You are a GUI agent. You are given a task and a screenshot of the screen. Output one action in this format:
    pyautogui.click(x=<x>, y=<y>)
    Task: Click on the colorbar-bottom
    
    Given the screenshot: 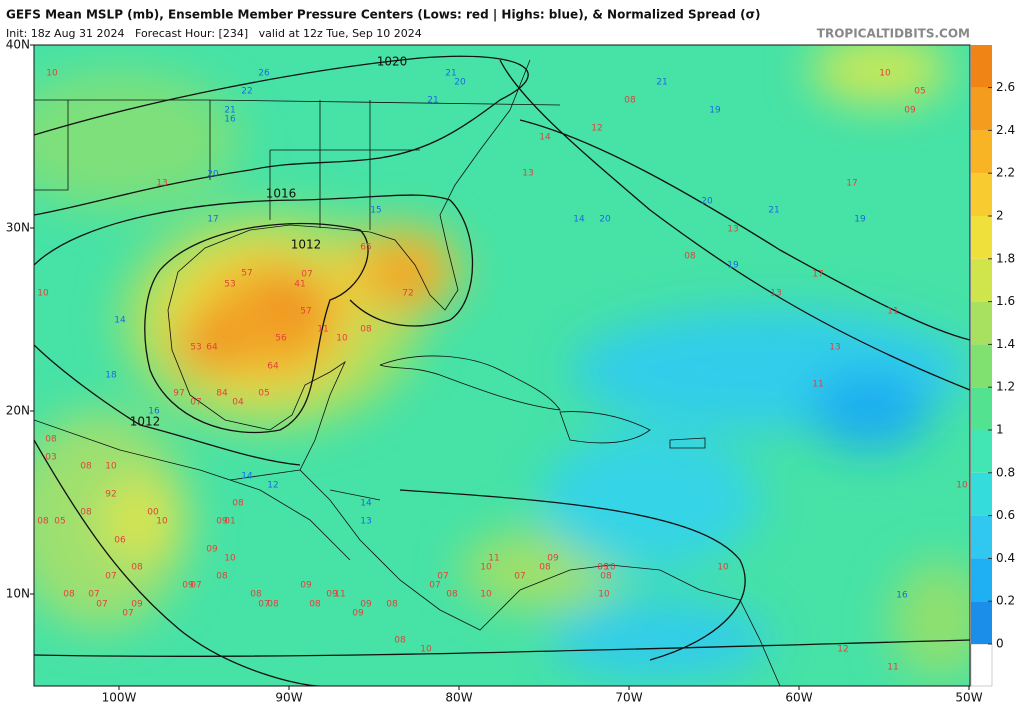 What is the action you would take?
    pyautogui.click(x=981, y=665)
    